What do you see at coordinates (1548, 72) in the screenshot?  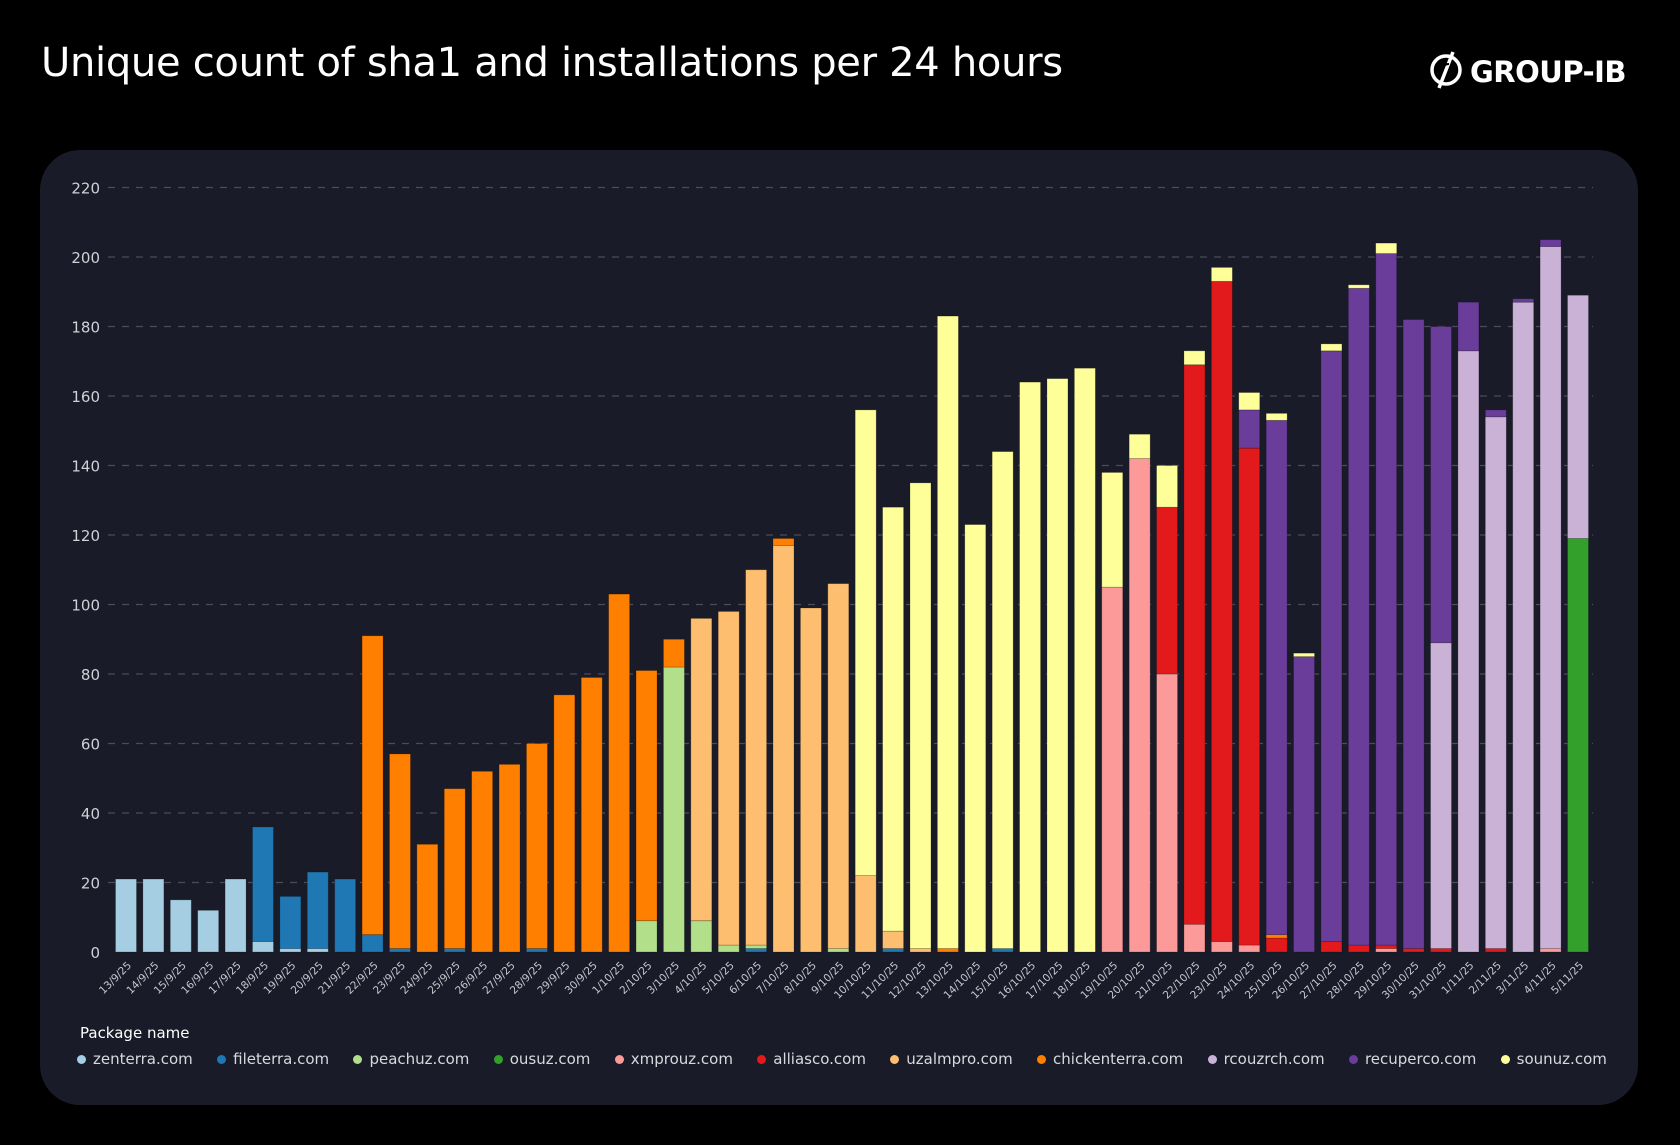 I see `logo-text: GROUP-IB` at bounding box center [1548, 72].